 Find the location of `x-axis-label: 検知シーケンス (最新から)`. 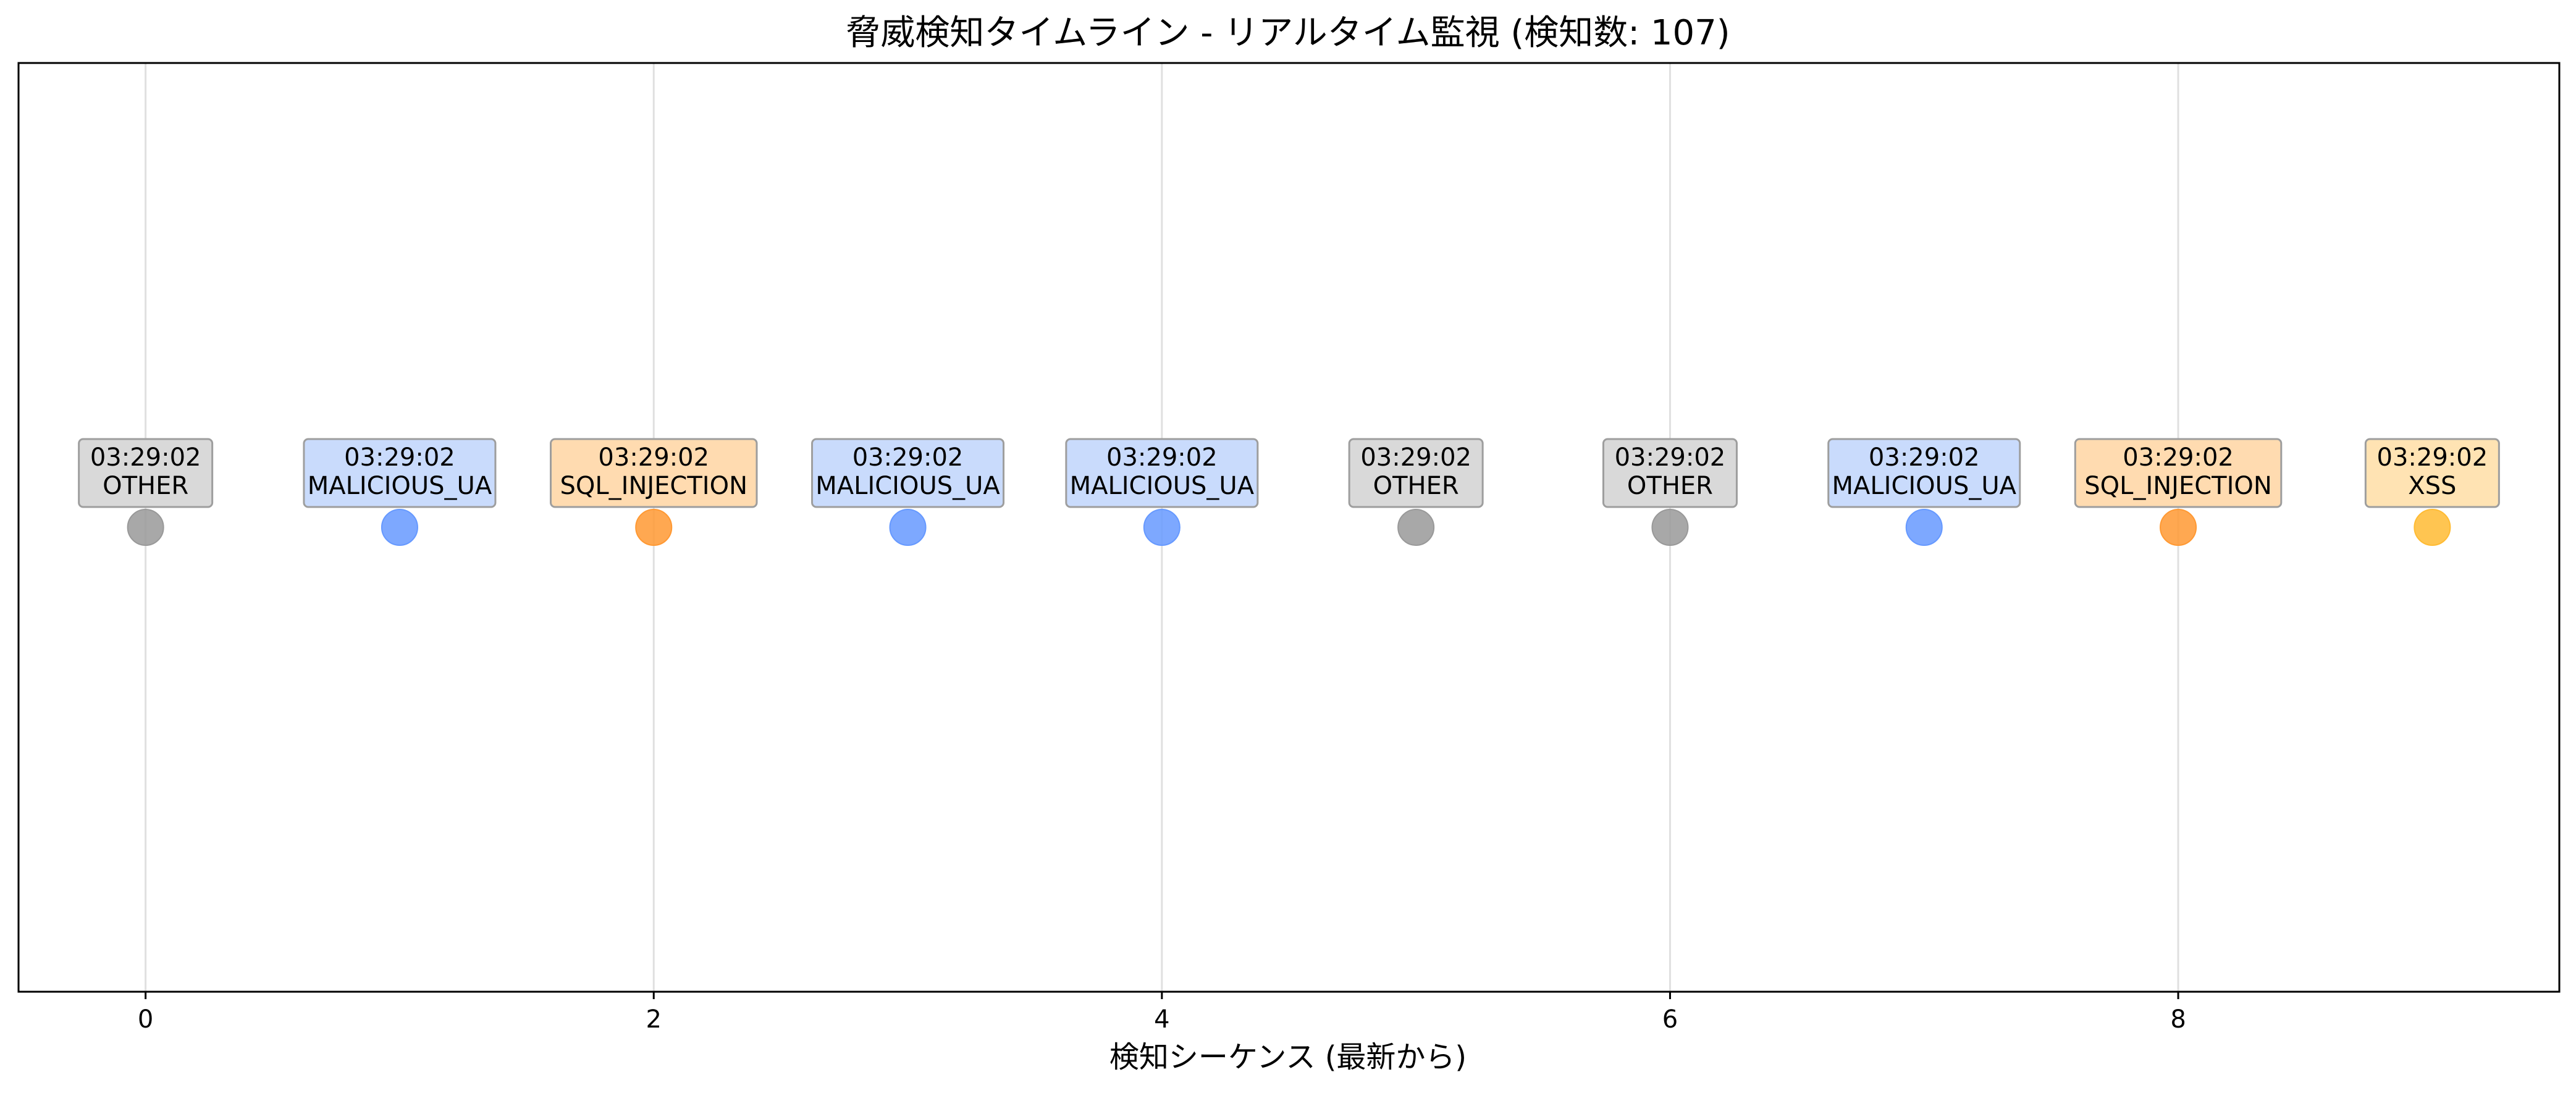

x-axis-label: 検知シーケンス (最新から) is located at coordinates (1288, 1057).